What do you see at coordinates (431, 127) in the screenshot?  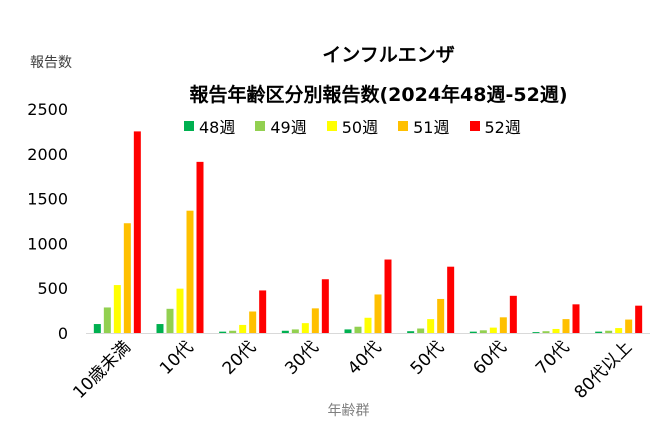 I see `legend-label: 51週` at bounding box center [431, 127].